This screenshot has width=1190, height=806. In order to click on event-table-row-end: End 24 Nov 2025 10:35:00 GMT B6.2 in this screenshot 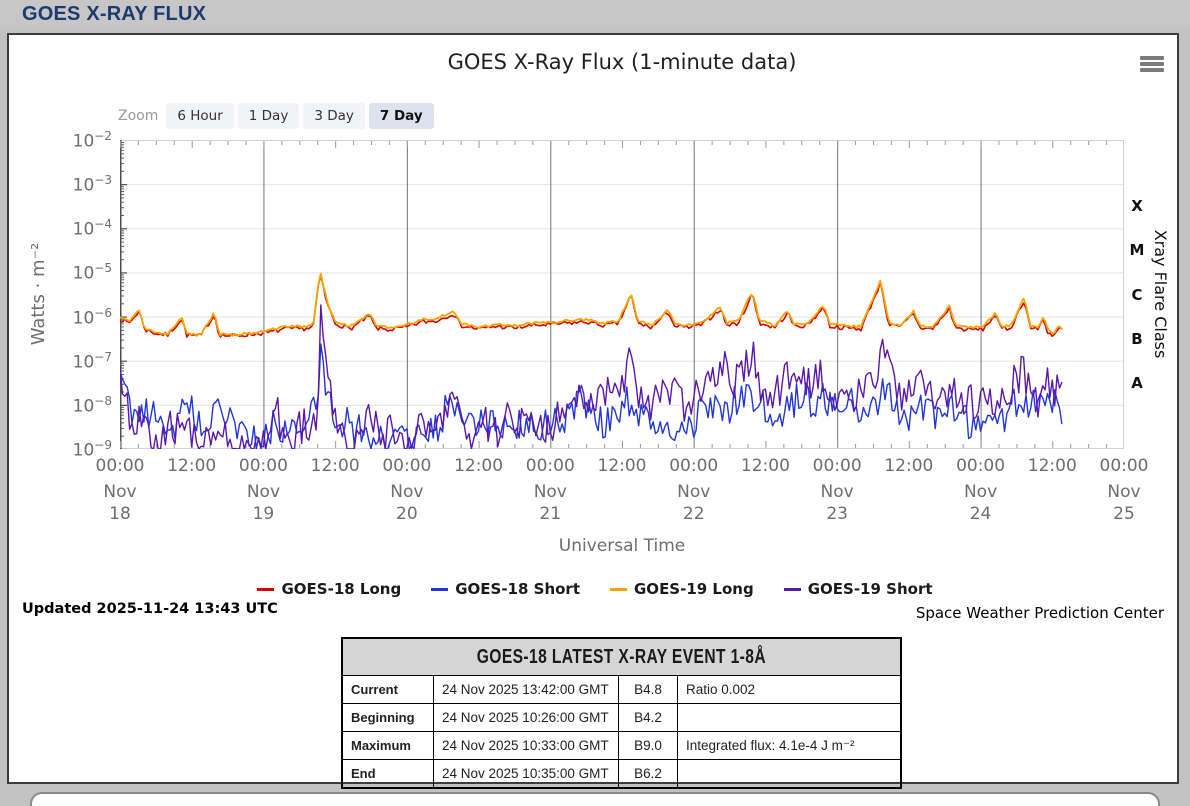, I will do `click(621, 774)`.